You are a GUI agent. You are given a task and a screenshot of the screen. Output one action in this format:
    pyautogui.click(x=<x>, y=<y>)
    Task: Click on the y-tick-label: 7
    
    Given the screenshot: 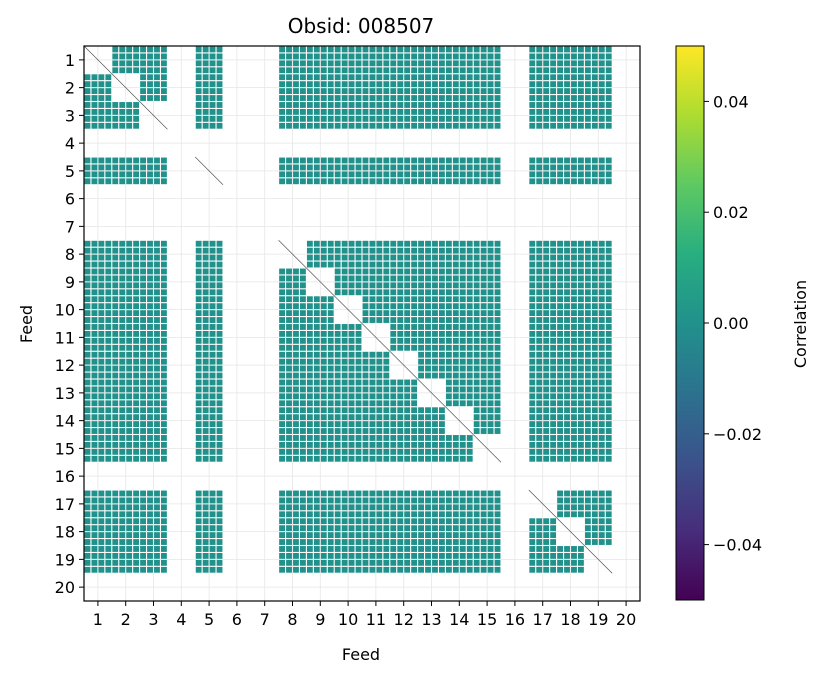 What is the action you would take?
    pyautogui.click(x=70, y=226)
    